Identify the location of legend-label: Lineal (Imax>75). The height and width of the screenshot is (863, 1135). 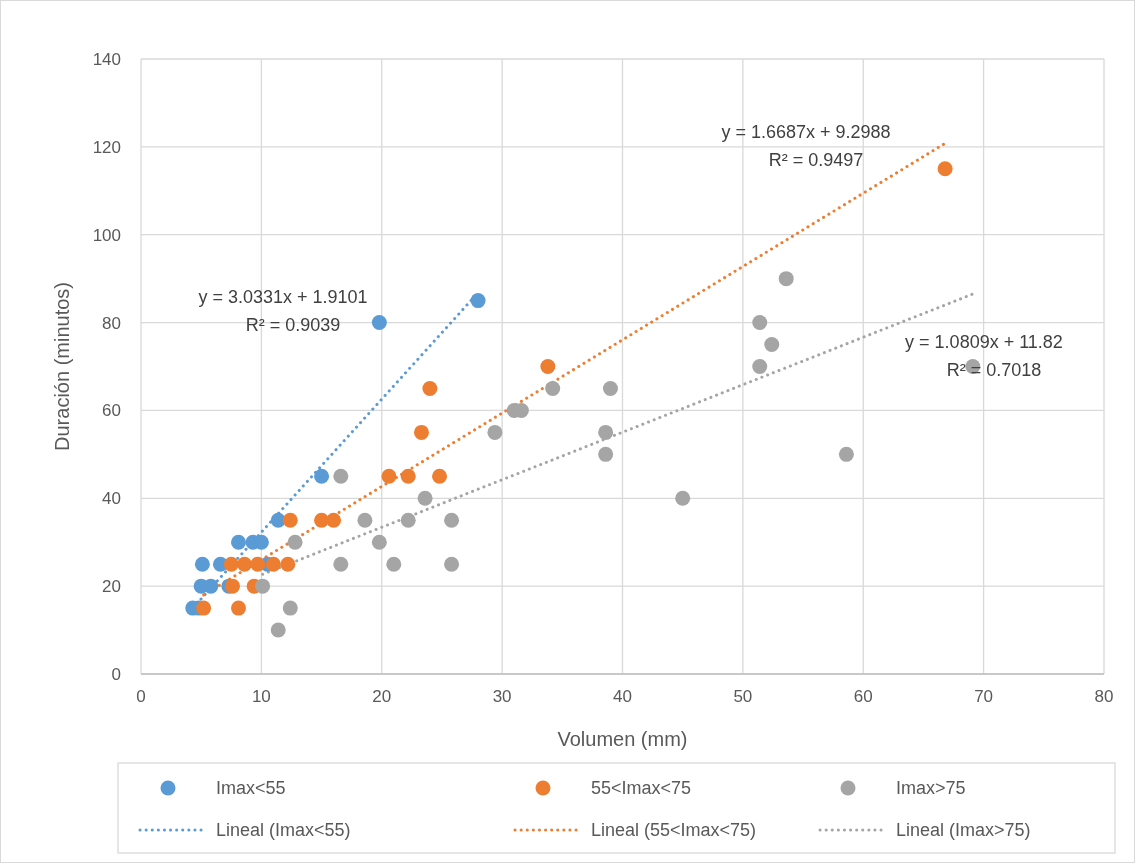
(963, 830).